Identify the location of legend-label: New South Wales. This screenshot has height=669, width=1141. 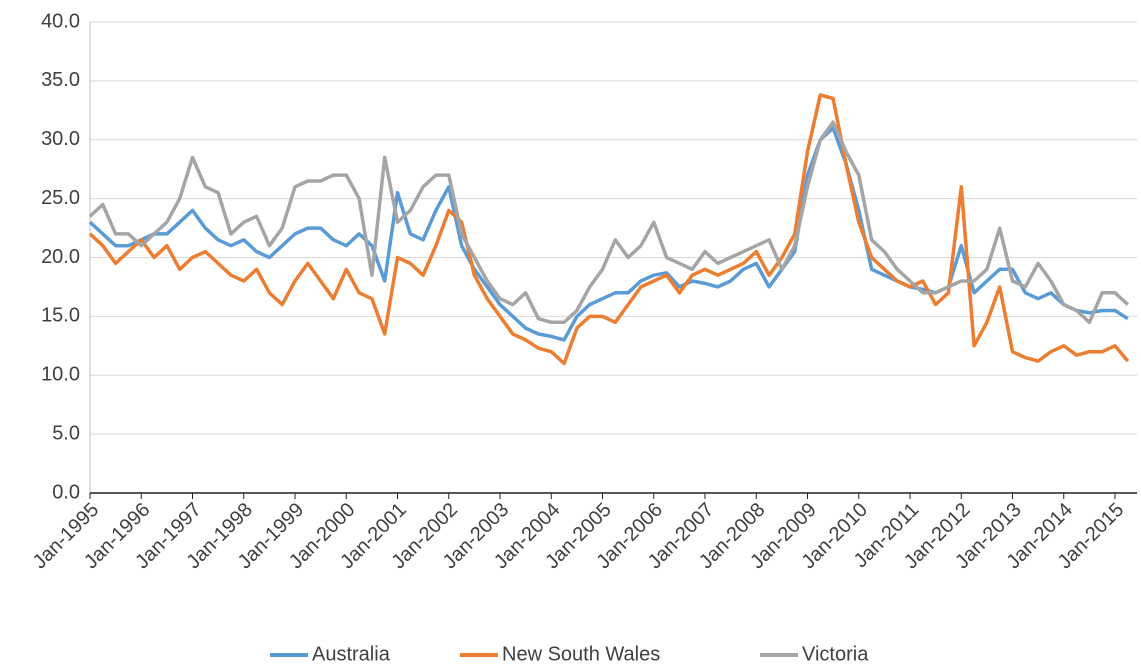
(581, 654).